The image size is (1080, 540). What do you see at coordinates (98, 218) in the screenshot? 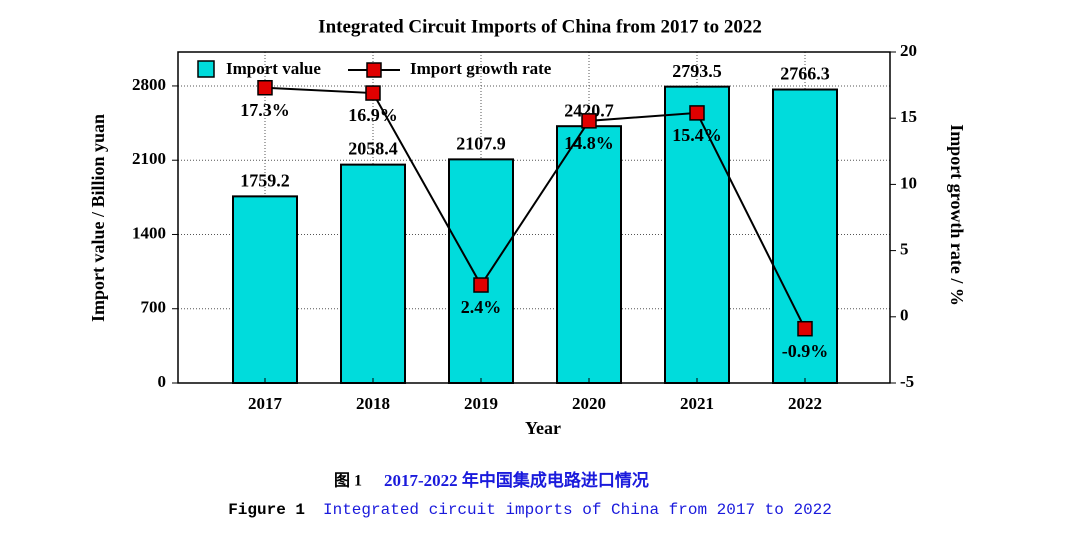
I see `y-axis-label: Import value / Billion yuan` at bounding box center [98, 218].